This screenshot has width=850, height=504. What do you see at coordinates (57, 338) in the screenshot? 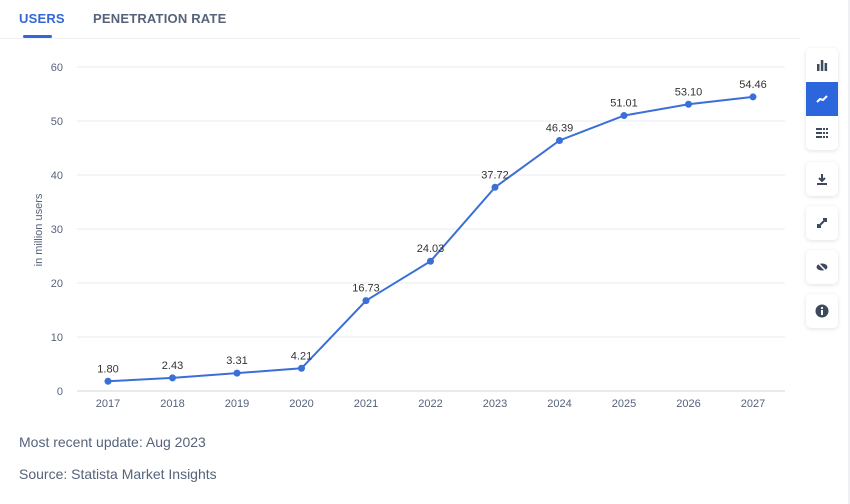
I see `y-tick-label: 10` at bounding box center [57, 338].